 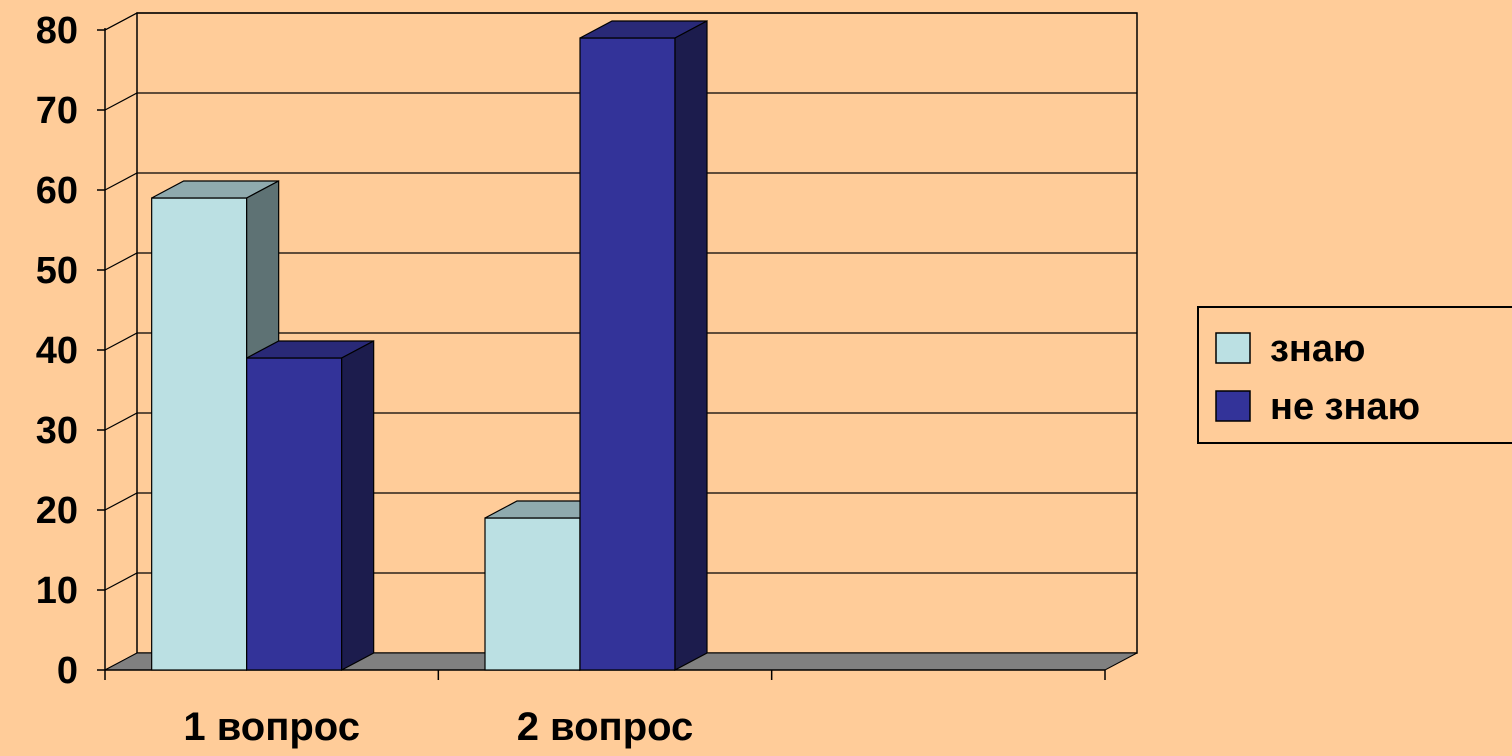 I want to click on legend-label: знаю, so click(x=1317, y=349).